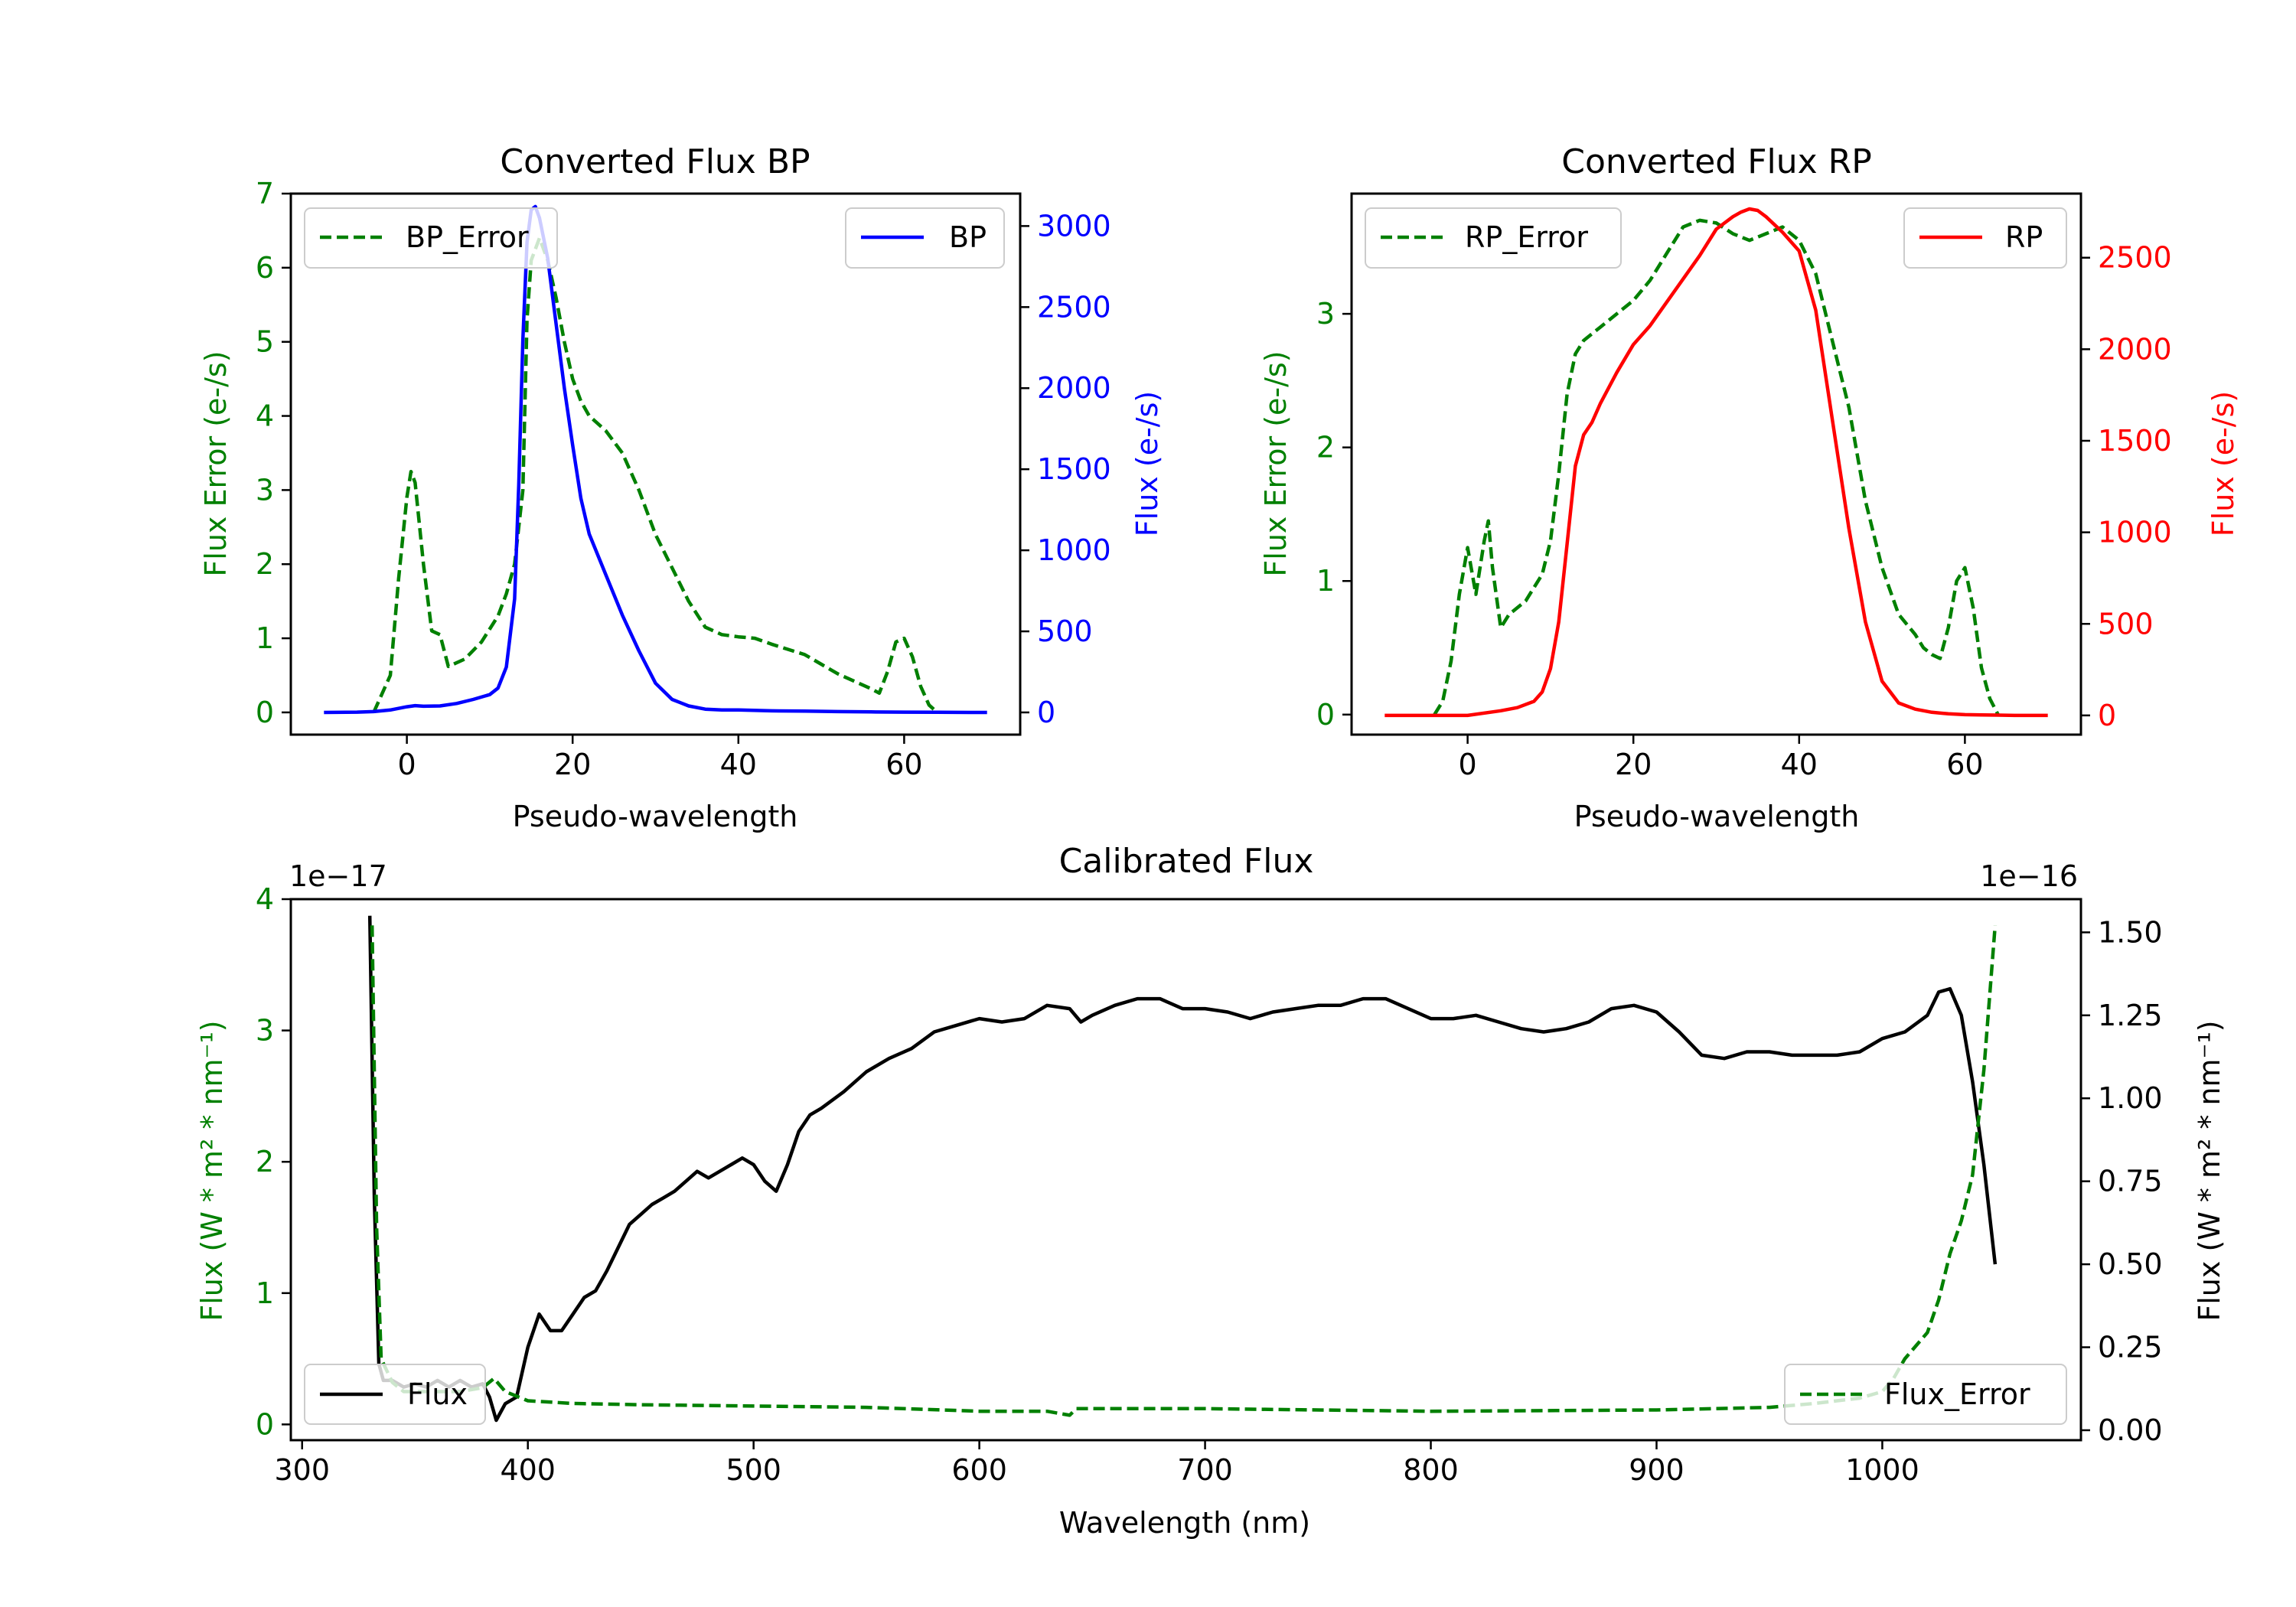 Image resolution: width=2296 pixels, height=1607 pixels. I want to click on cal-legend-right: Flux_Error, so click(1925, 1394).